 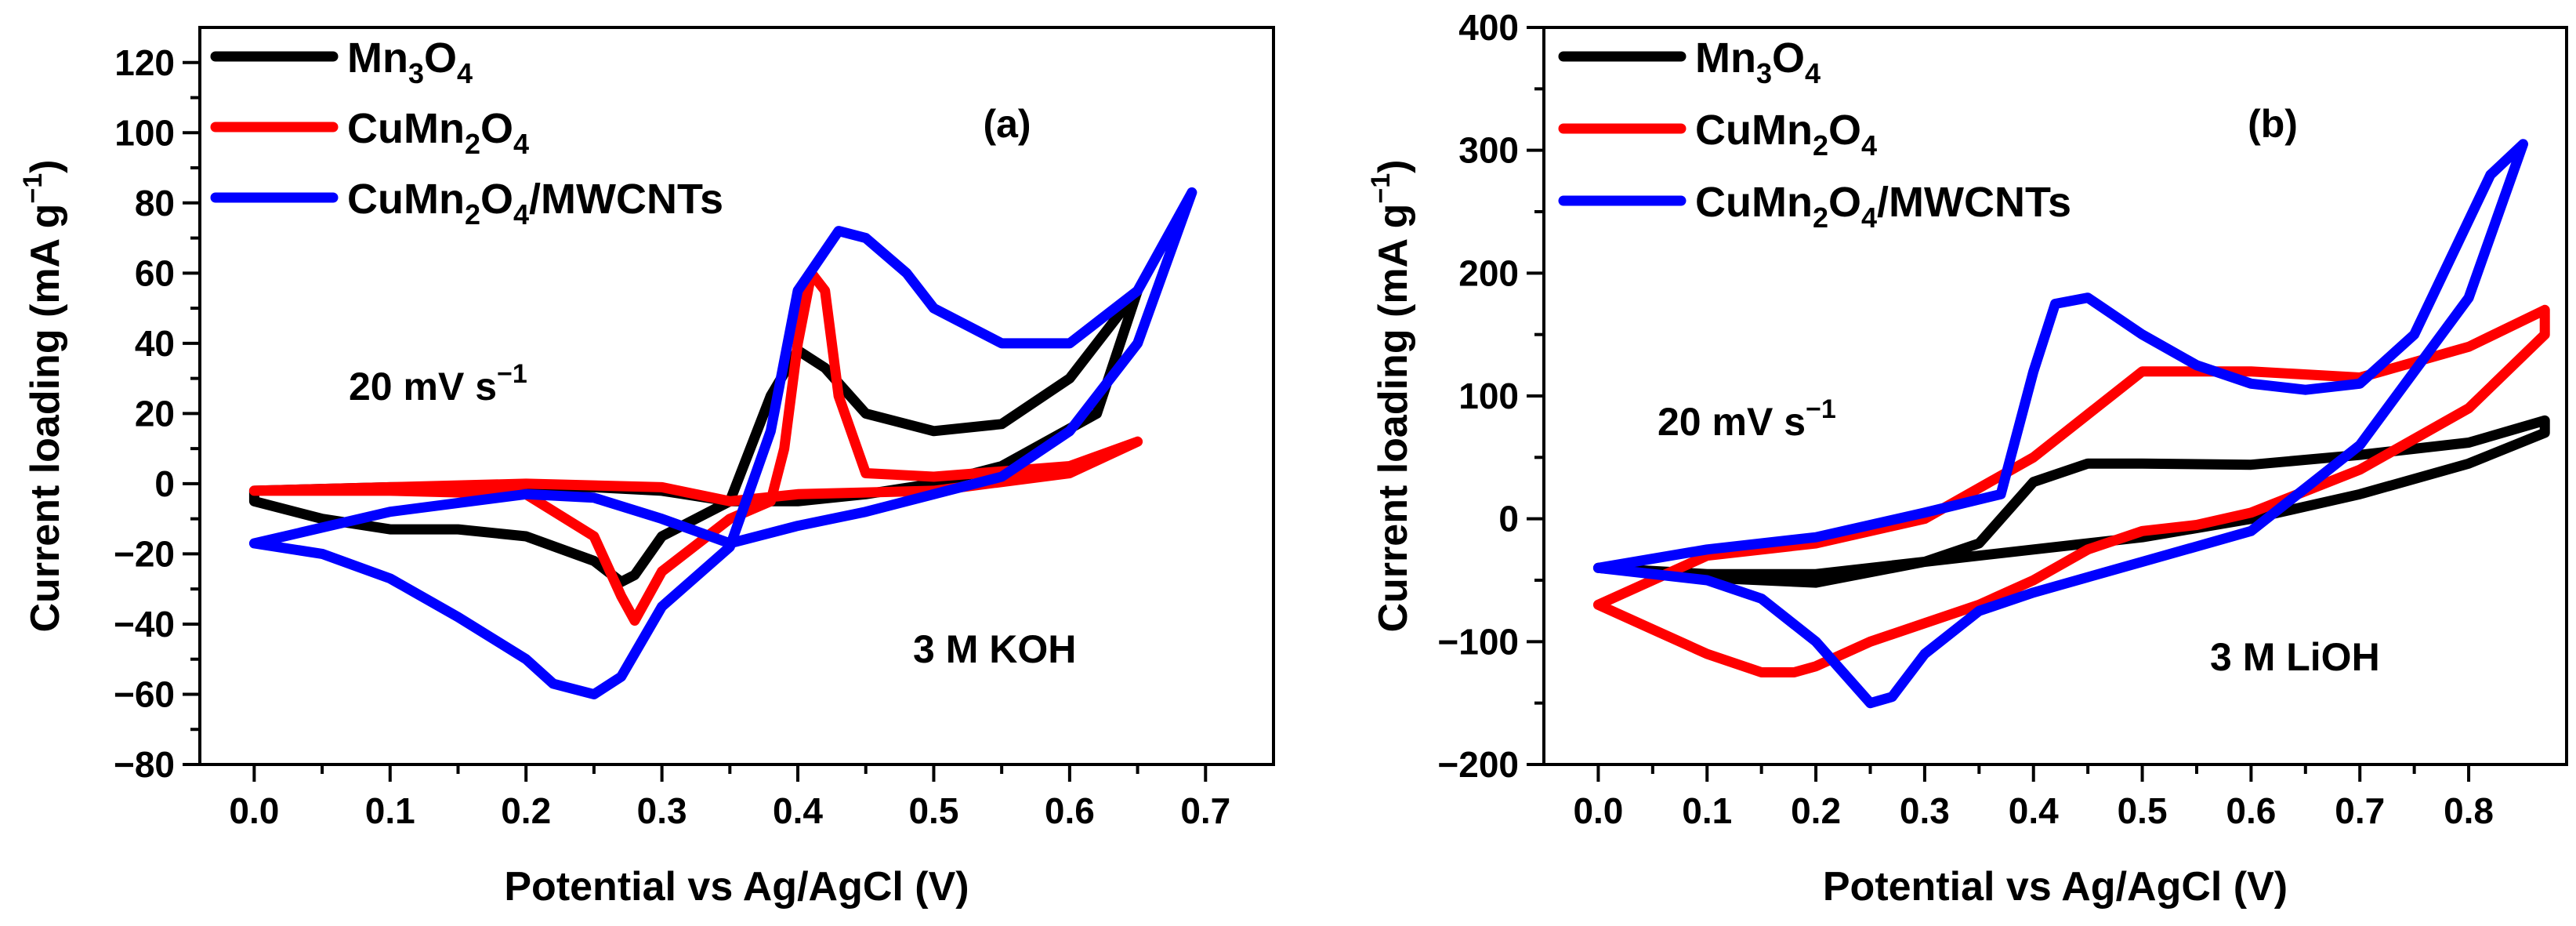 What do you see at coordinates (155, 343) in the screenshot?
I see `y-tick-label: 40` at bounding box center [155, 343].